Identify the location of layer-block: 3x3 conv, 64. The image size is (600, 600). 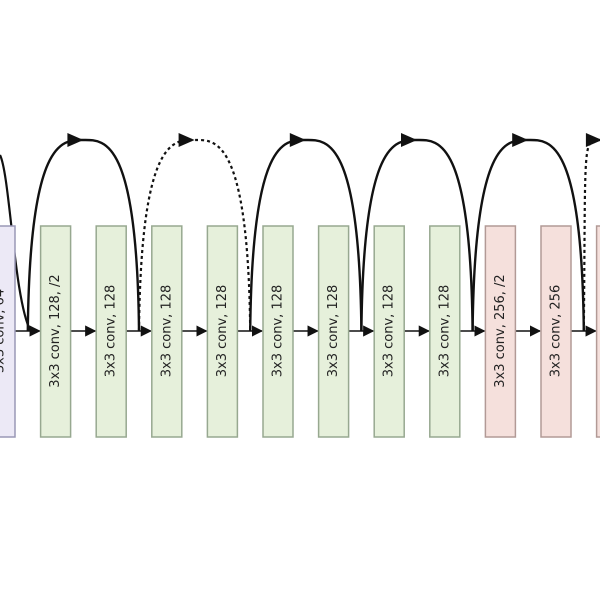
(8, 331).